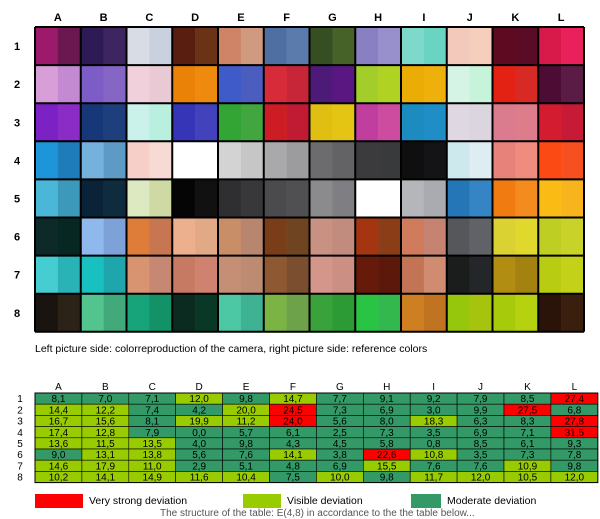 The height and width of the screenshot is (519, 600). What do you see at coordinates (575, 399) in the screenshot?
I see `table-cell-value: 27,4` at bounding box center [575, 399].